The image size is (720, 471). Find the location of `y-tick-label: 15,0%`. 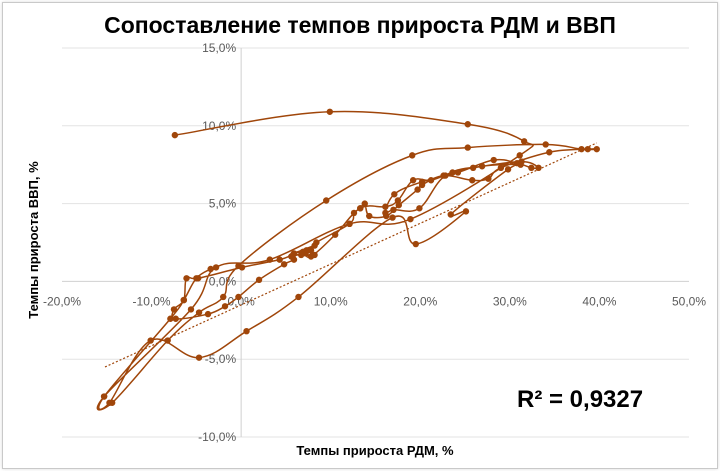

y-tick-label: 15,0% is located at coordinates (219, 48).